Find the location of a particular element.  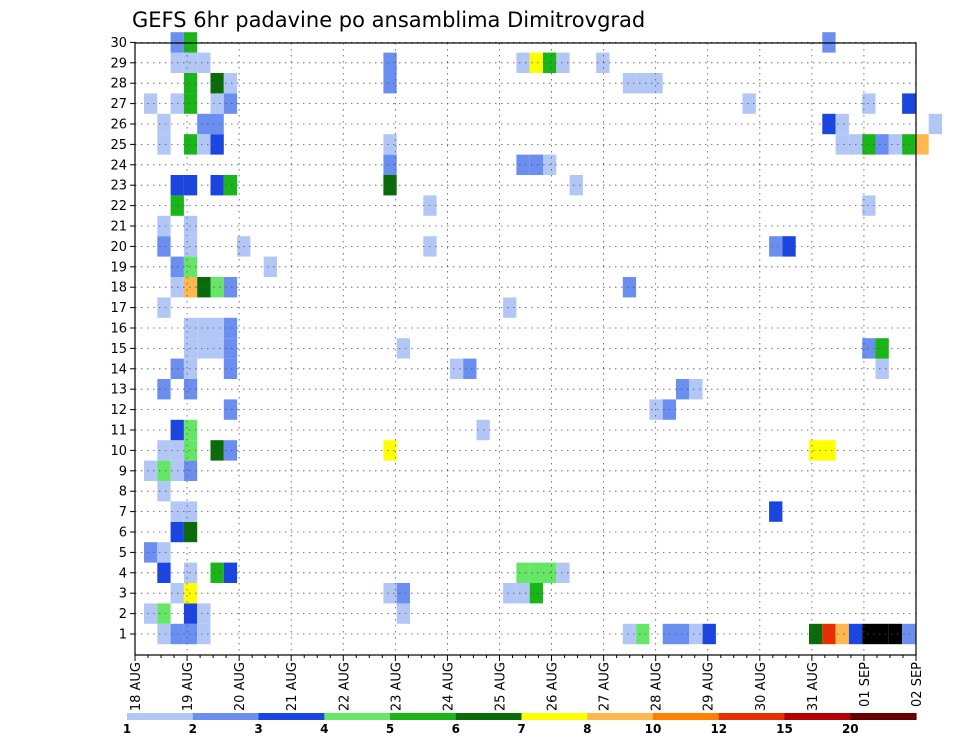

x-tick-label: 26 AUG is located at coordinates (553, 686).